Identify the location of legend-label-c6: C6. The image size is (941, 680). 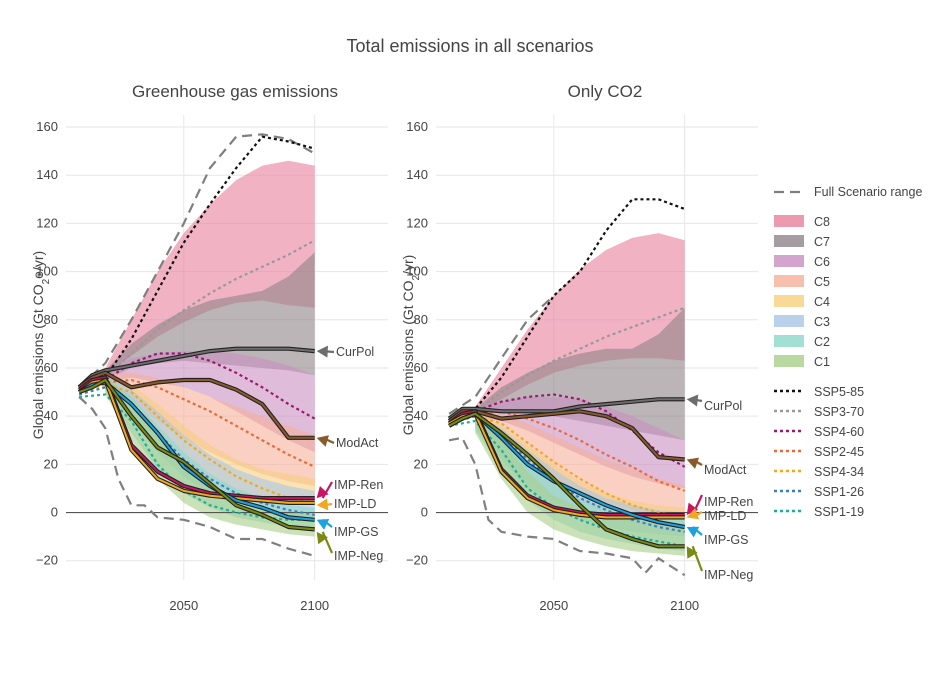
(822, 262).